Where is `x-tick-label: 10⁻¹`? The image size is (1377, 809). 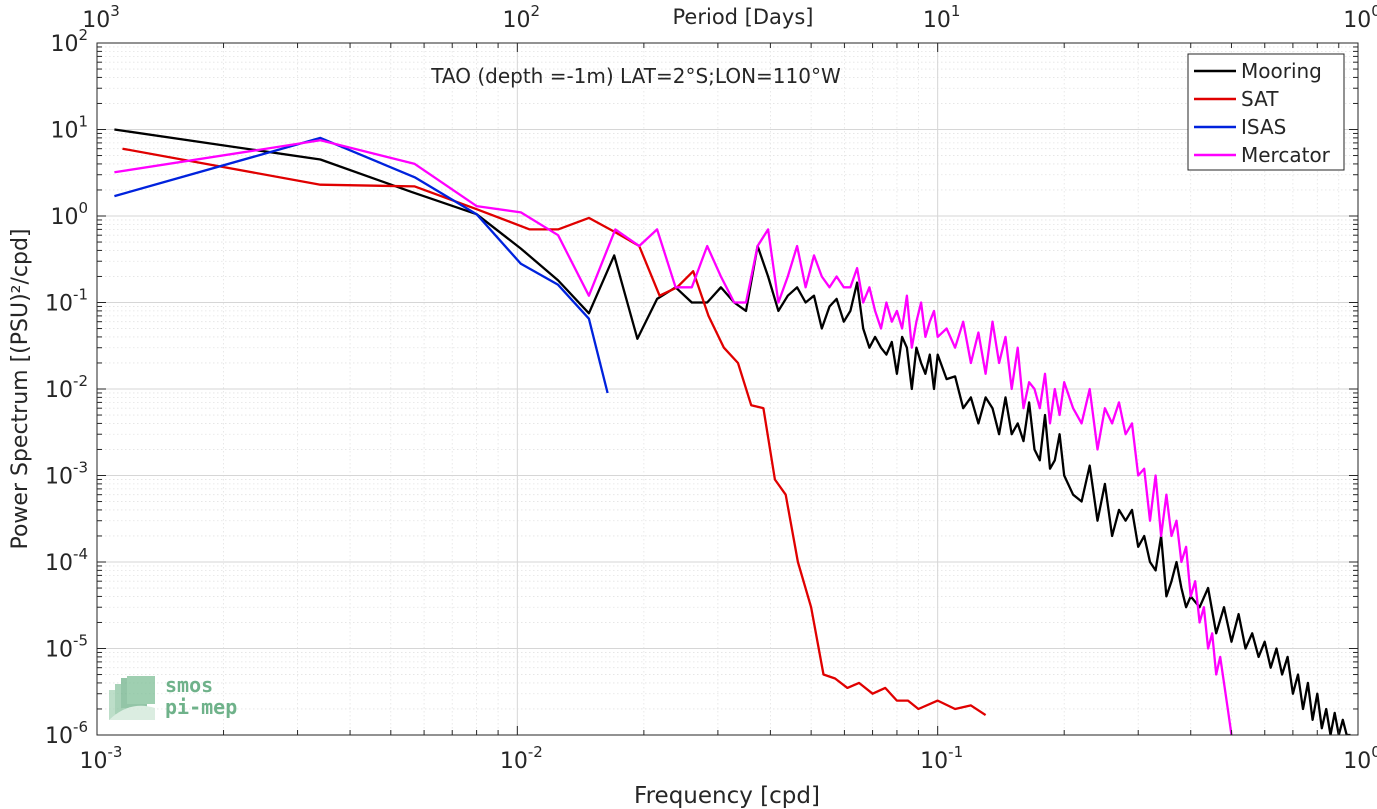
x-tick-label: 10⁻¹ is located at coordinates (941, 758).